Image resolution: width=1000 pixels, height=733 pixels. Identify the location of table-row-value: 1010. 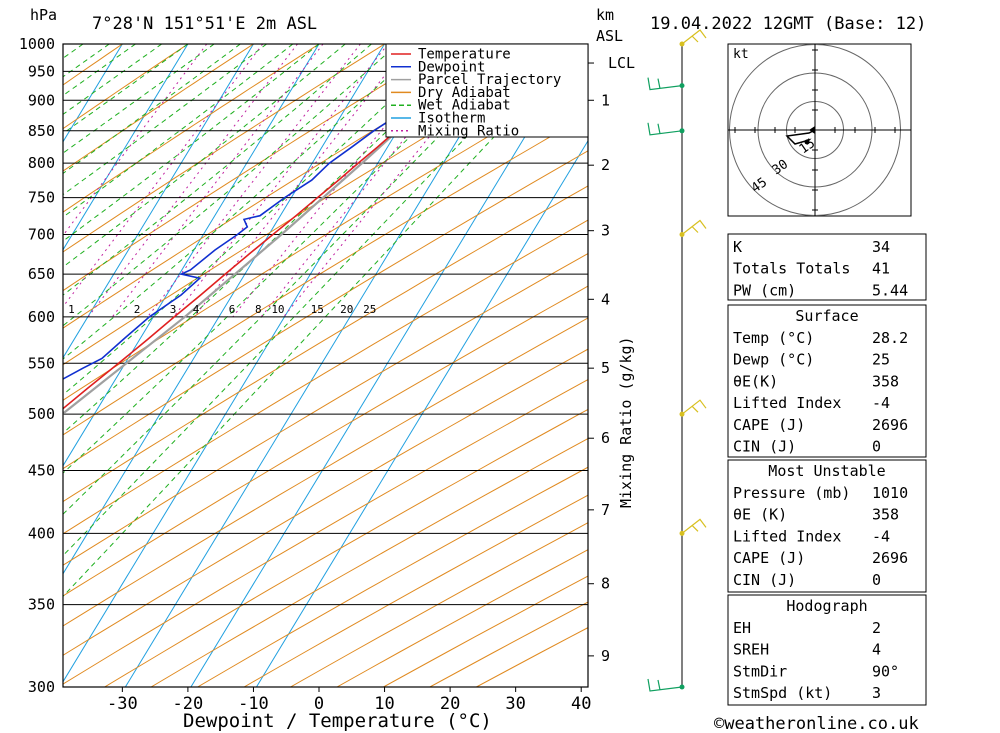
(890, 493).